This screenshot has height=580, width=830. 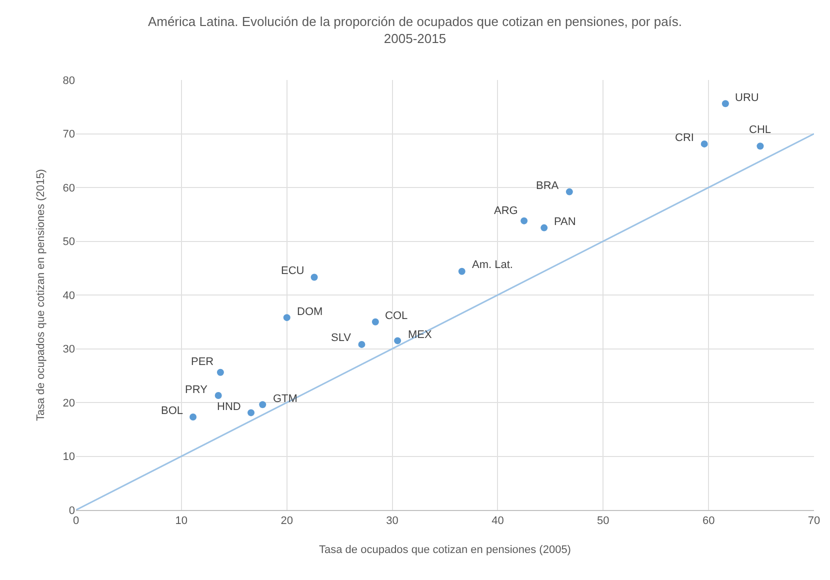 What do you see at coordinates (445, 550) in the screenshot?
I see `x-axis-title: Tasa de ocupados que cotizan en pensiones (2005)` at bounding box center [445, 550].